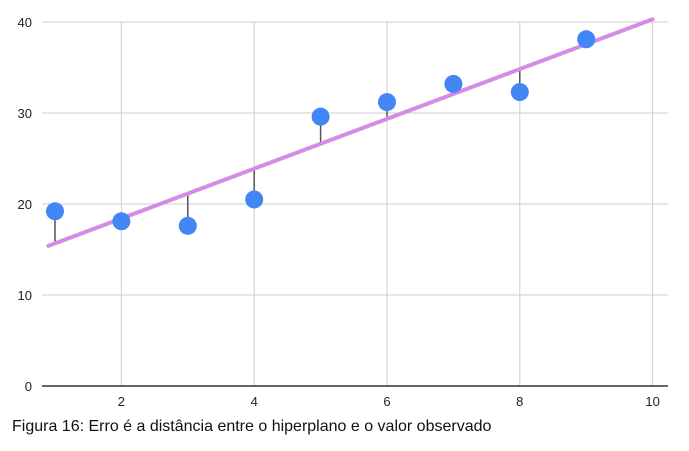 The width and height of the screenshot is (689, 451). I want to click on y-tick-label: 30, so click(25, 113).